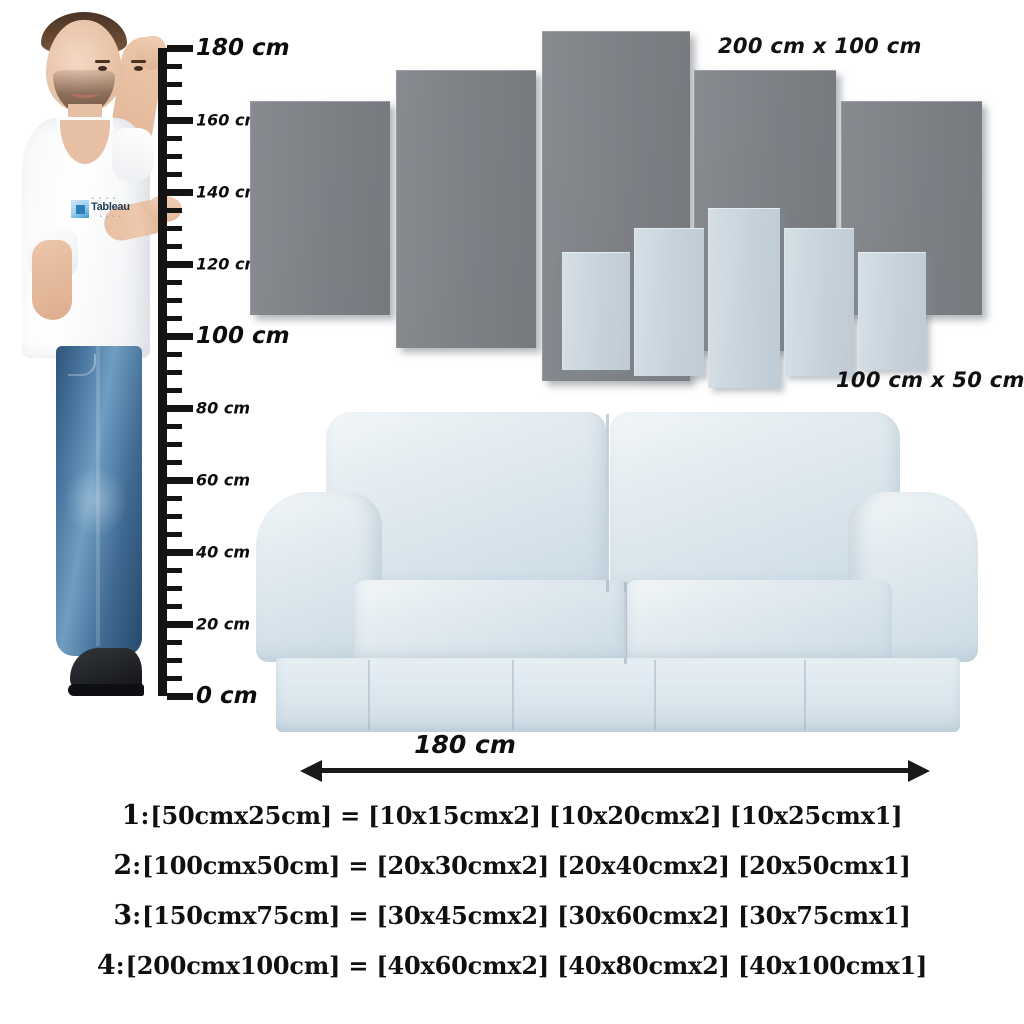 The image size is (1024, 1024). What do you see at coordinates (229, 264) in the screenshot?
I see `ruler-label-120: 120 cm` at bounding box center [229, 264].